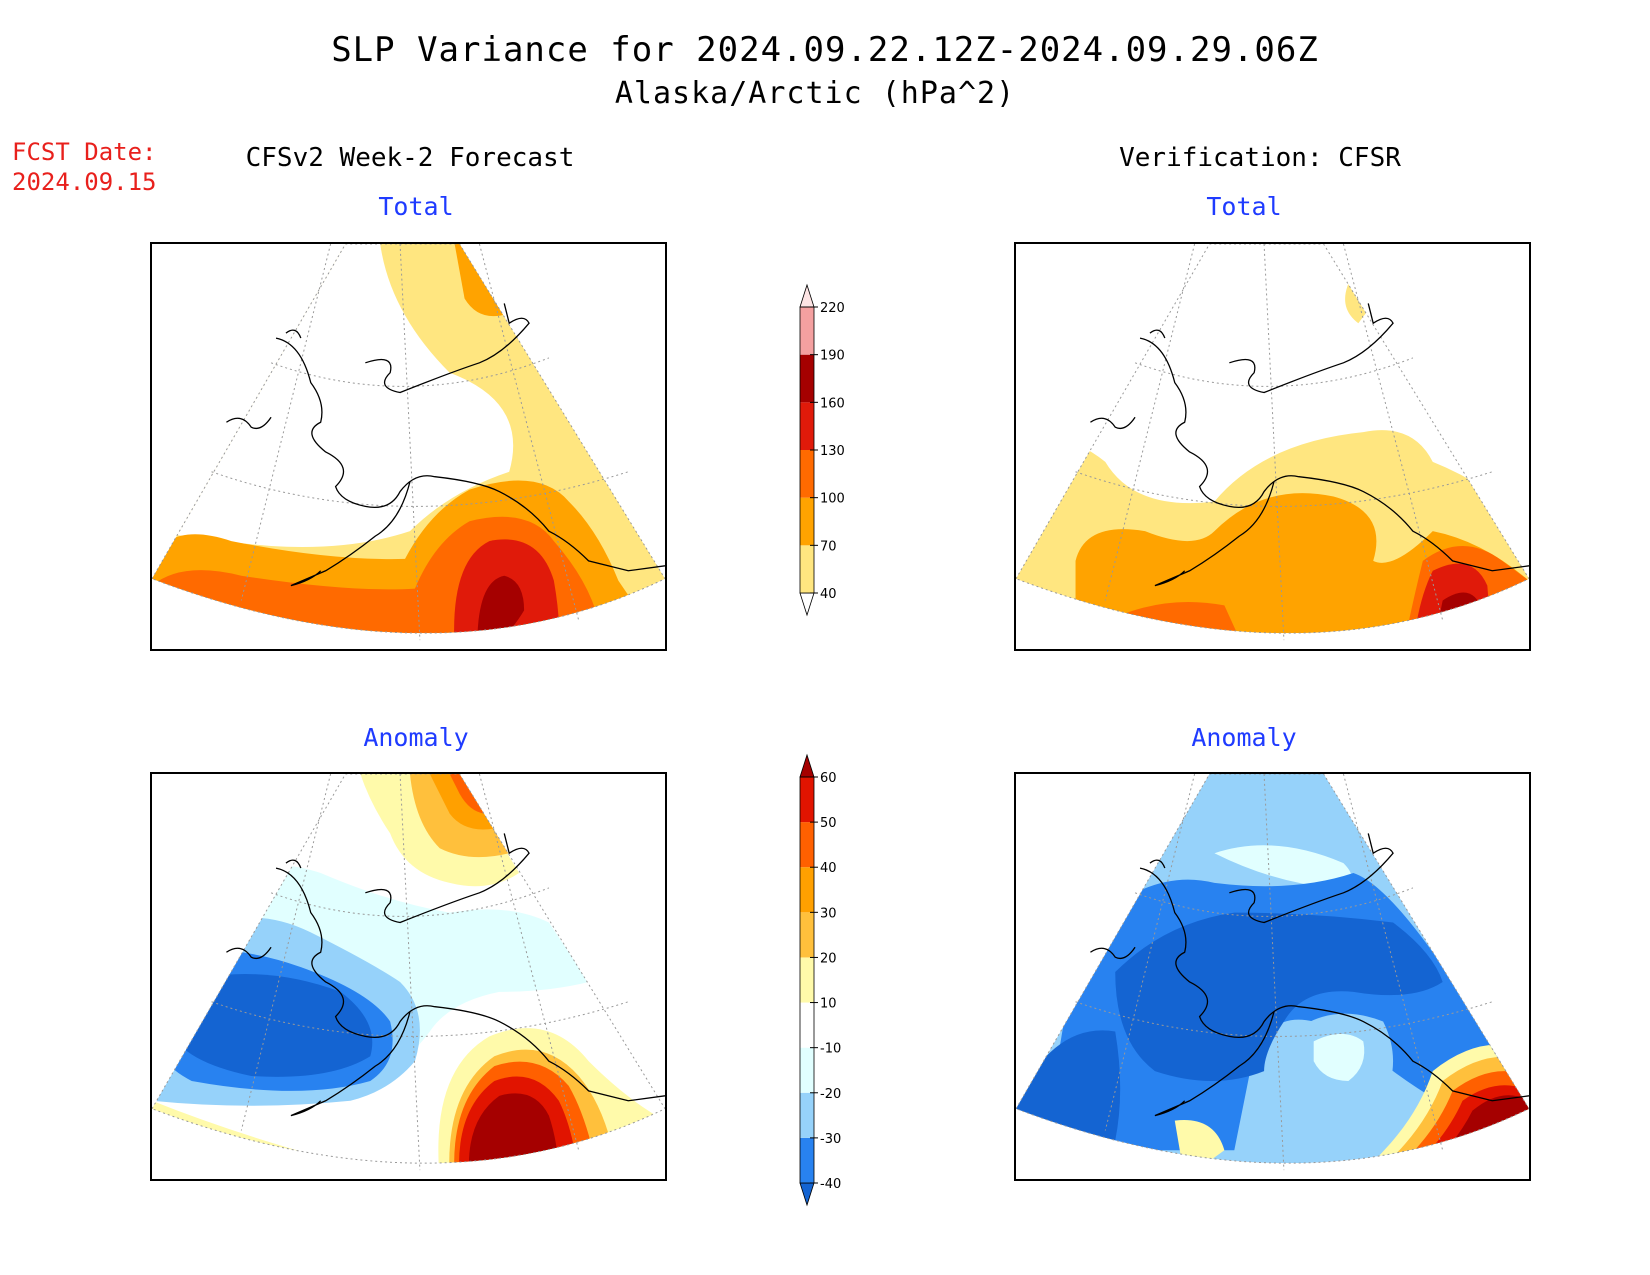 The width and height of the screenshot is (1650, 1275). I want to click on colorbar-total: 40 70 100 130 160 190 220, so click(830, 450).